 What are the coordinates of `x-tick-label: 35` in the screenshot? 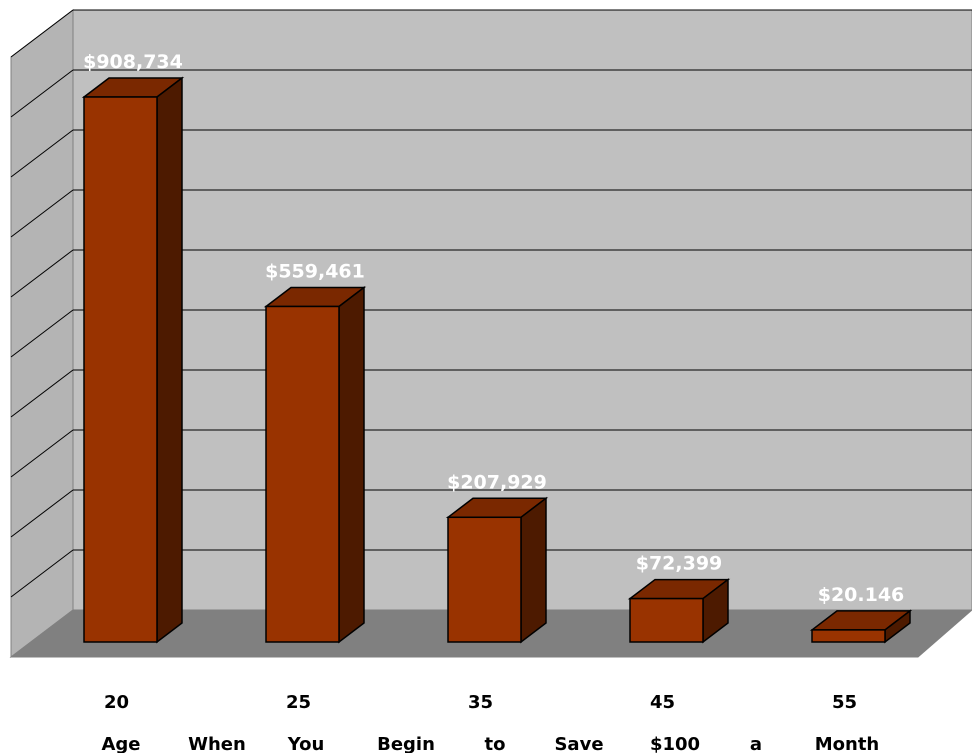 It's located at (480, 702).